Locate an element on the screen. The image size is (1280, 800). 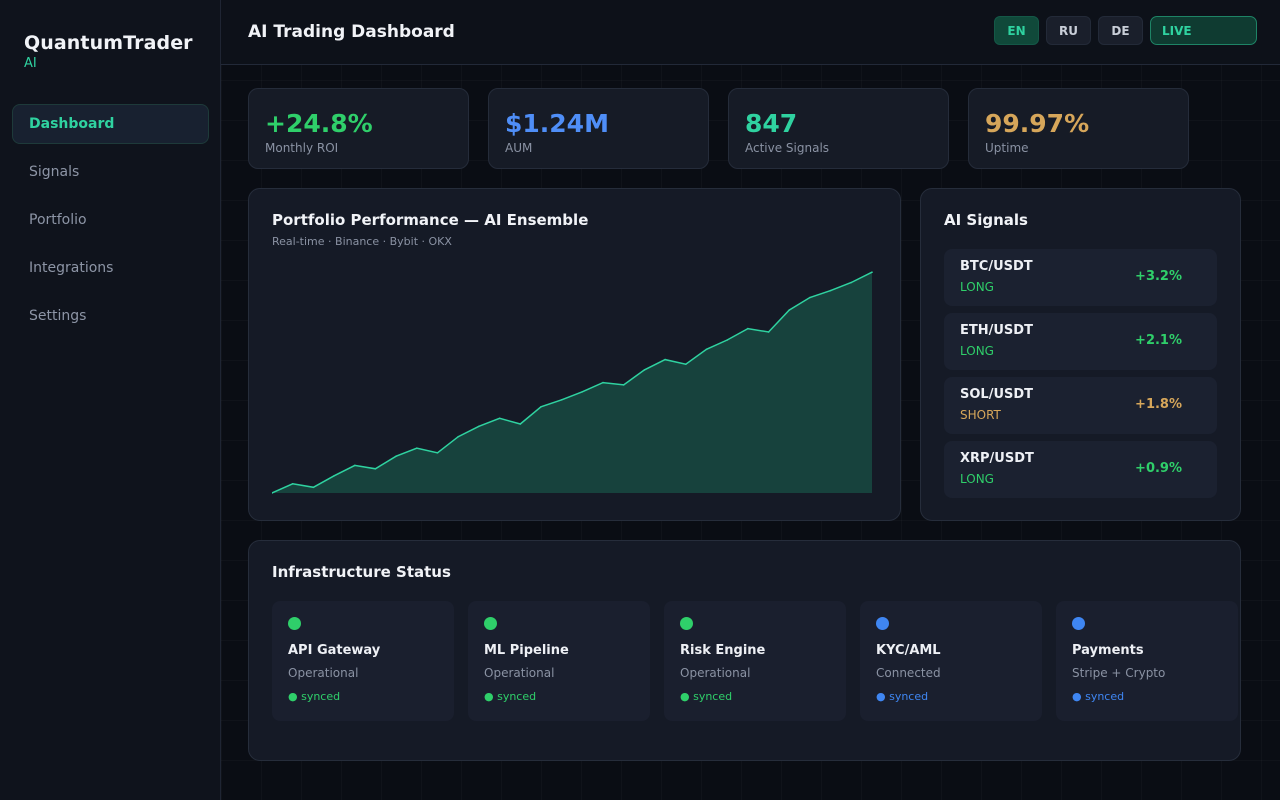
kpi-label: Uptime is located at coordinates (1007, 148).